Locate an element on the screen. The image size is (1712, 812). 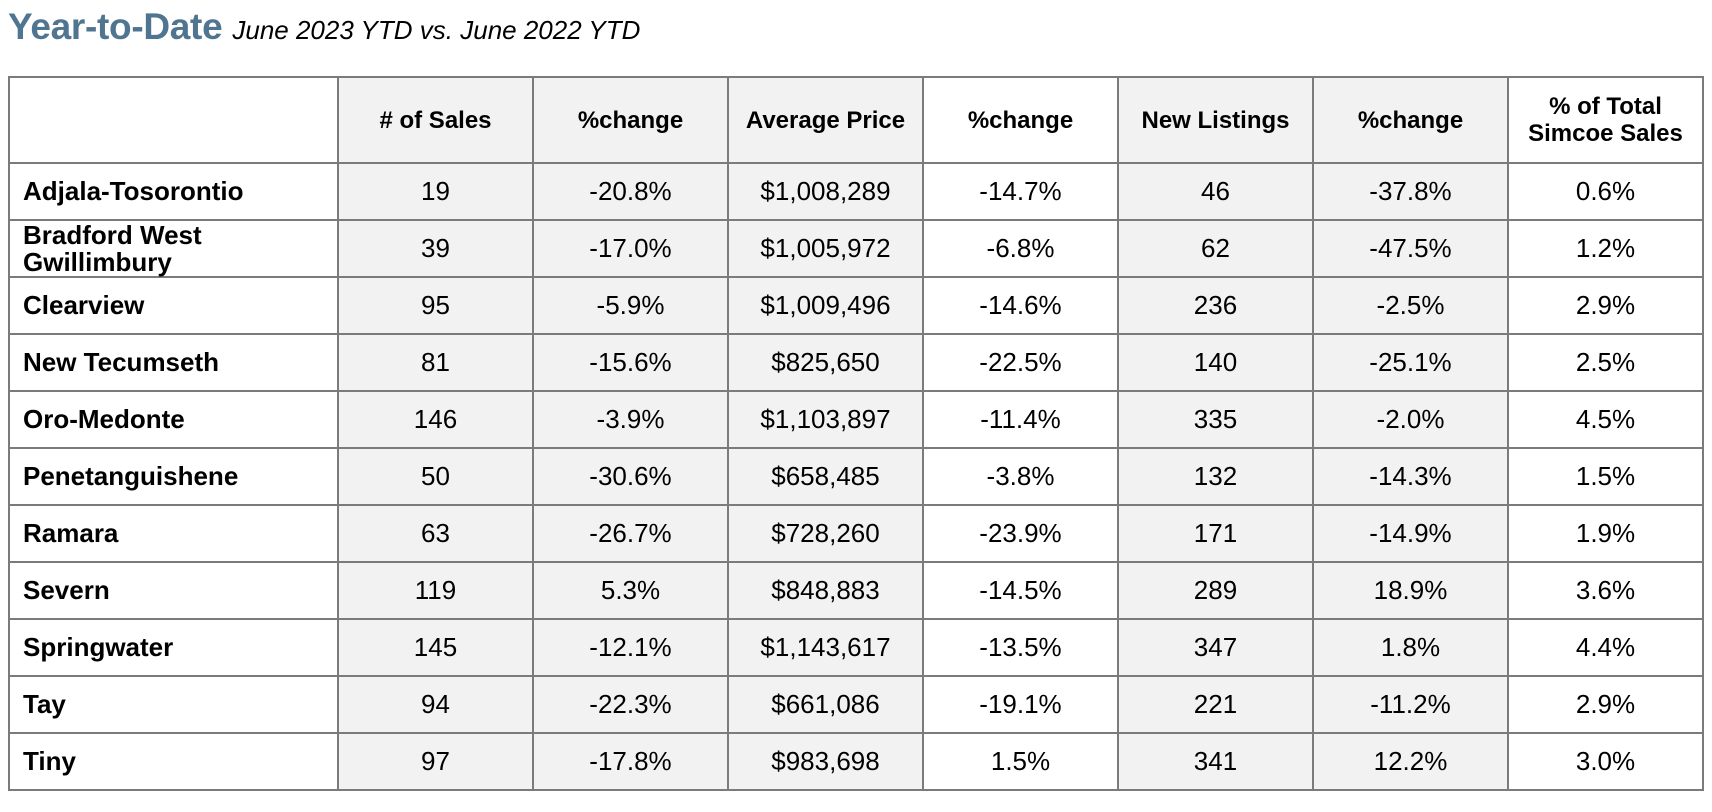
listings-change-cell: -47.5% is located at coordinates (1410, 248).